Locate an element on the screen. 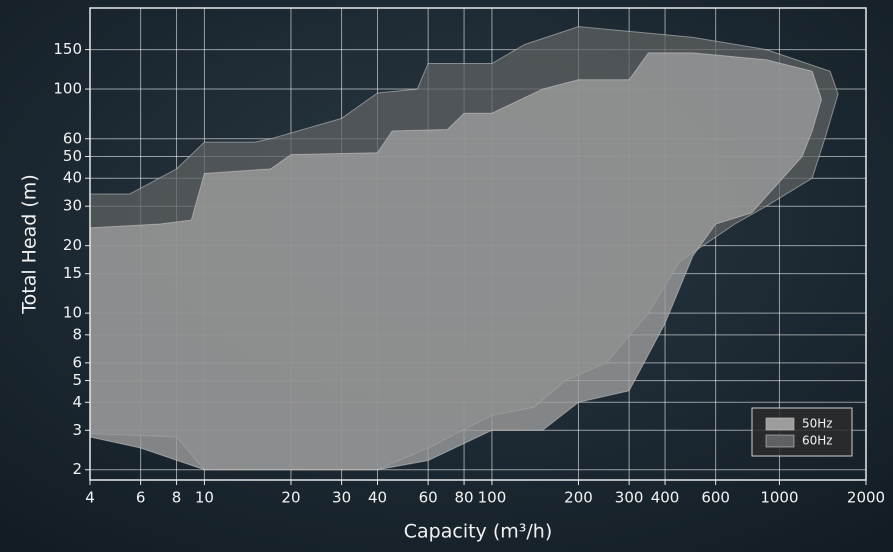 This screenshot has width=893, height=552. y-axis-title: Total Head (m) is located at coordinates (30, 244).